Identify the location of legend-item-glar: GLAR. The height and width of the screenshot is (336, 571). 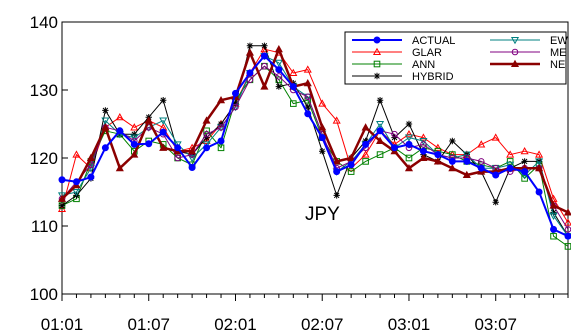
(397, 53).